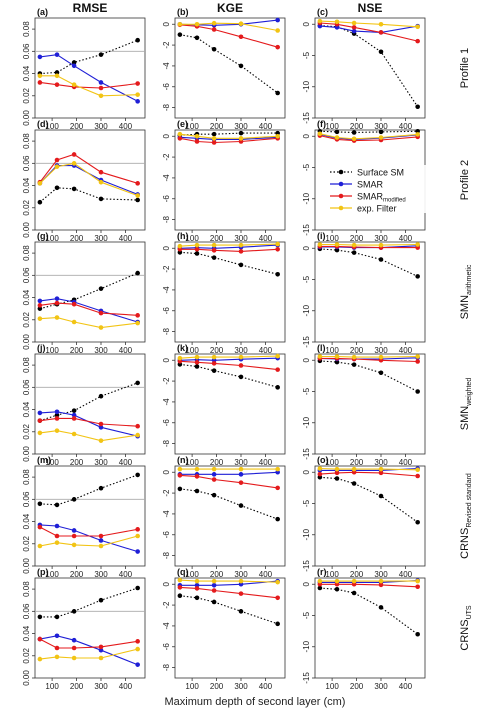 The image size is (500, 714). What do you see at coordinates (341, 196) in the screenshot?
I see `legend-marker-smar_mod` at bounding box center [341, 196].